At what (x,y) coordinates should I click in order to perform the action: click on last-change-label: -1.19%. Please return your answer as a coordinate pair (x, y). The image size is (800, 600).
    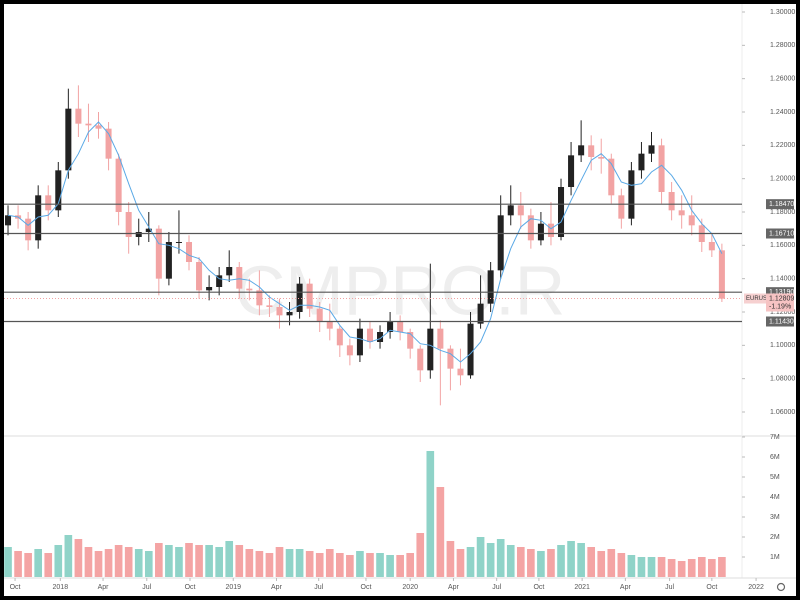
    Looking at the image, I should click on (780, 306).